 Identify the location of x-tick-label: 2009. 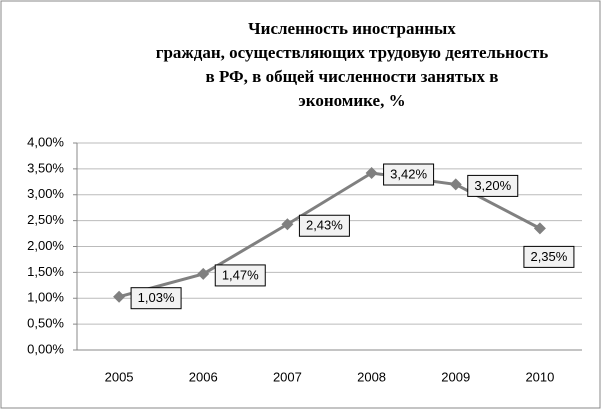
(455, 376).